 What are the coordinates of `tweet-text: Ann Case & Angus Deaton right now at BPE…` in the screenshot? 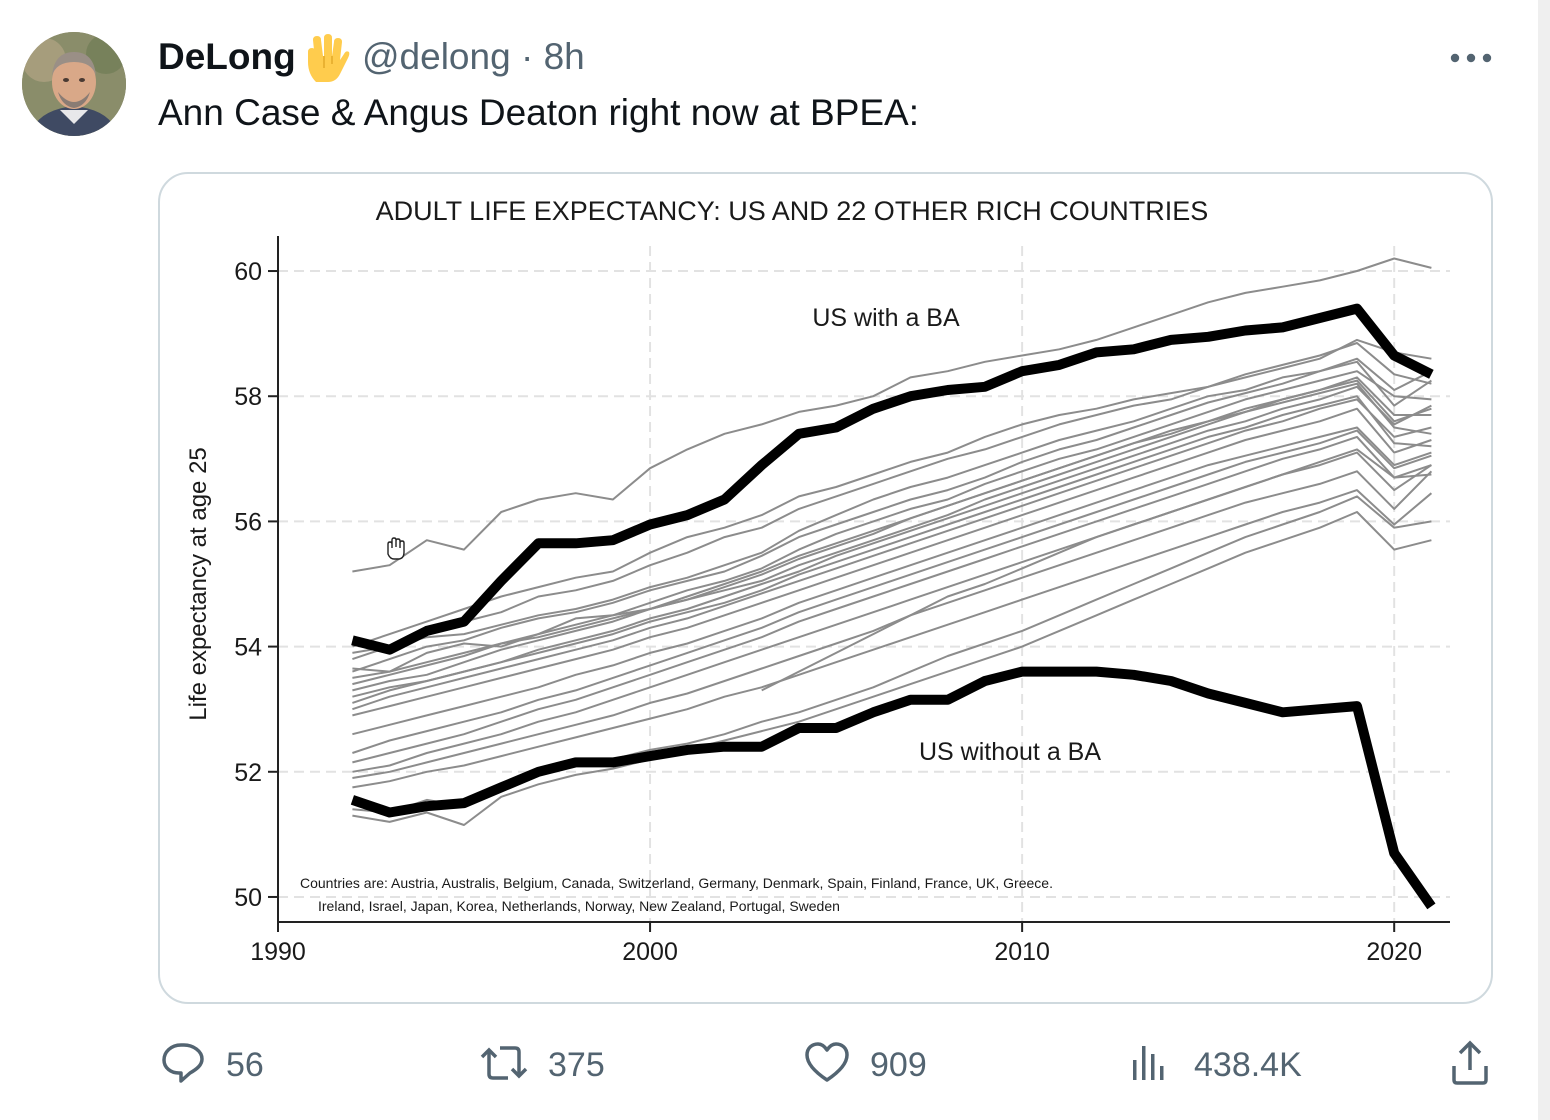 It's located at (539, 112).